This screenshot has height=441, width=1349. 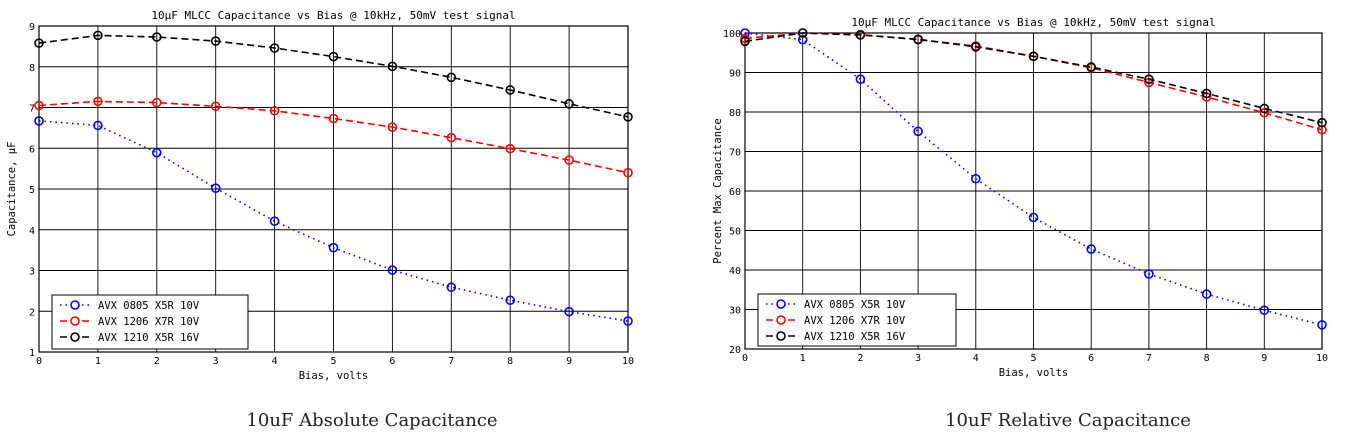 What do you see at coordinates (1068, 420) in the screenshot?
I see `caption-relative: 10uF Relative Capacitance` at bounding box center [1068, 420].